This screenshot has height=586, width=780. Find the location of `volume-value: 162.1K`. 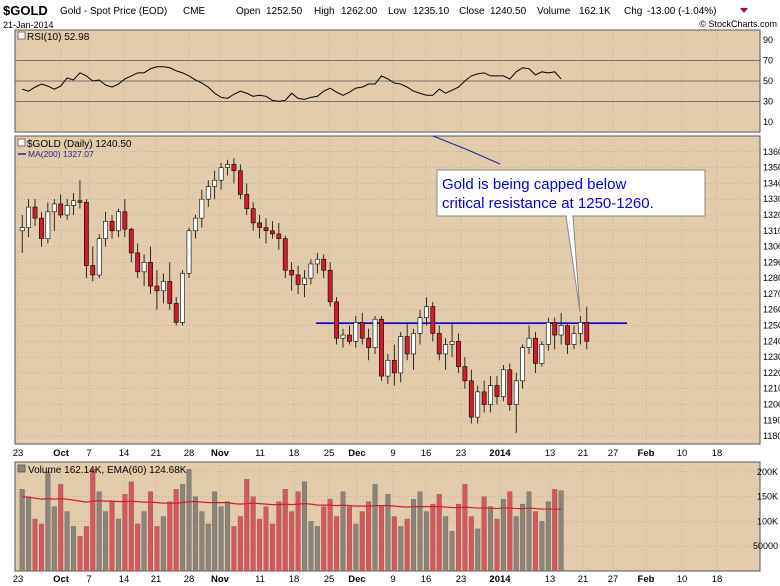

volume-value: 162.1K is located at coordinates (595, 11).